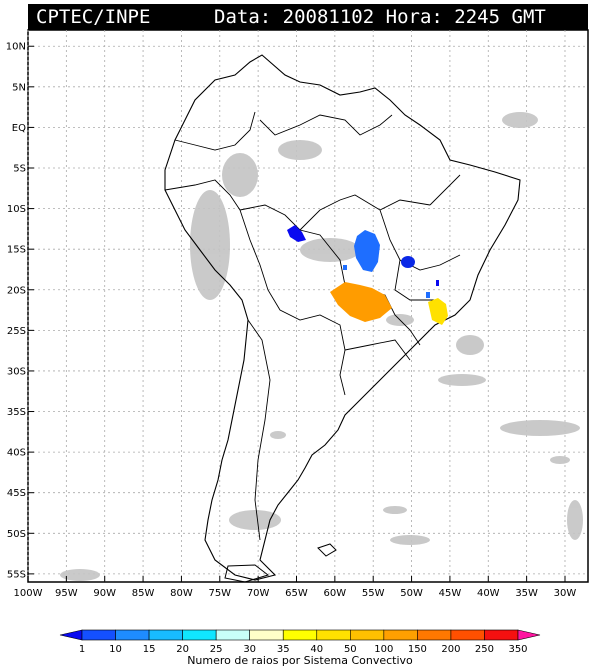  What do you see at coordinates (19, 169) in the screenshot?
I see `lat-label: 5S` at bounding box center [19, 169].